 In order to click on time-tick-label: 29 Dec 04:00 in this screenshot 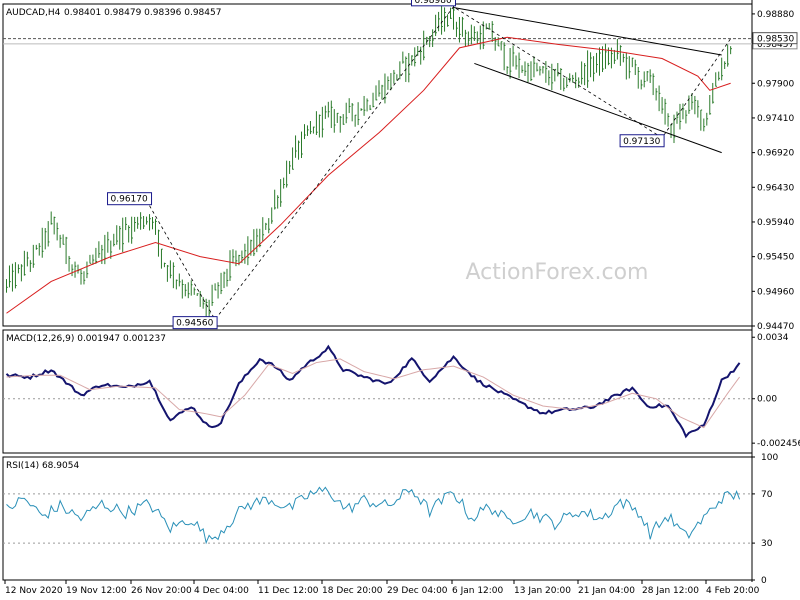, I will do `click(417, 591)`.